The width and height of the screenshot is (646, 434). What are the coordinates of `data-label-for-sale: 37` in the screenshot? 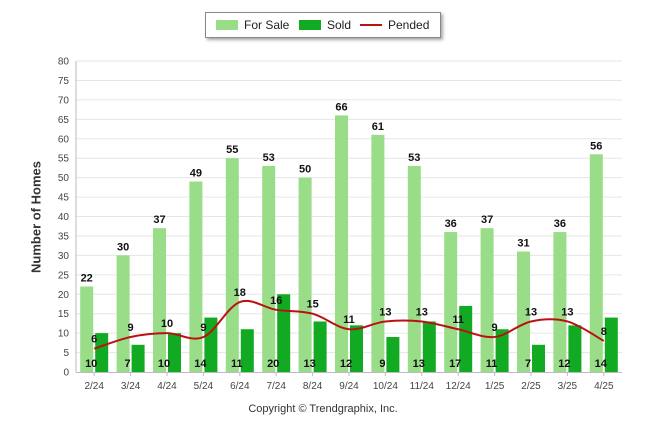 It's located at (159, 220).